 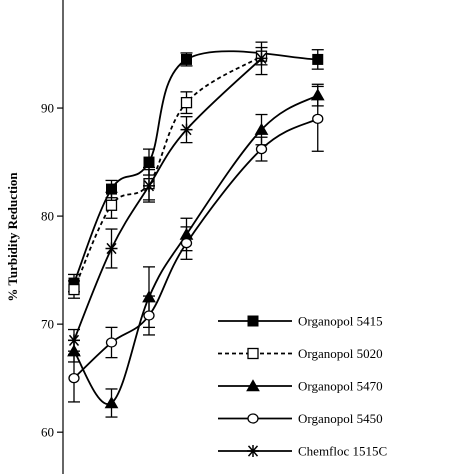 What do you see at coordinates (340, 353) in the screenshot?
I see `legend-label: Organopol 5020` at bounding box center [340, 353].